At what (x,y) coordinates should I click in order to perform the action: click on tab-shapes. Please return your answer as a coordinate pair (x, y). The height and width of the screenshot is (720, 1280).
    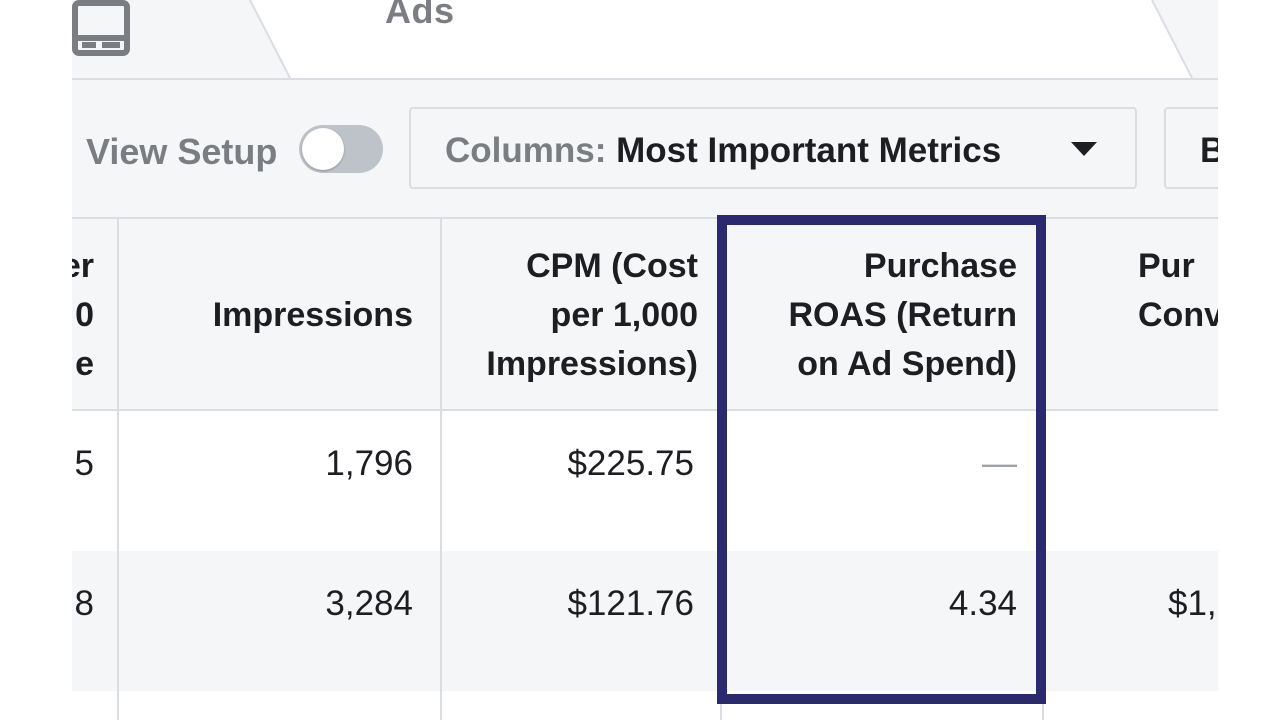
    Looking at the image, I should click on (645, 40).